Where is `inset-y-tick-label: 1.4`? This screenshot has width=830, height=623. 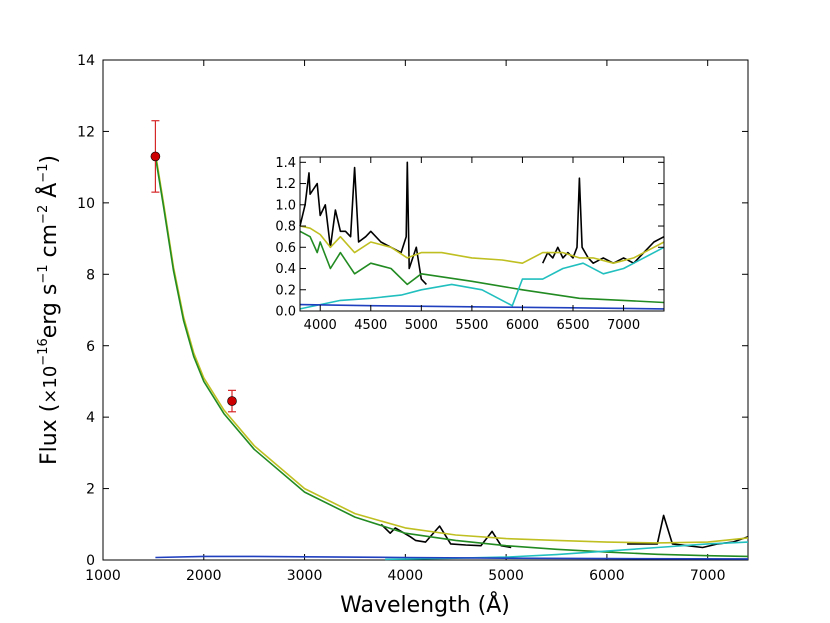
inset-y-tick-label: 1.4 is located at coordinates (285, 163).